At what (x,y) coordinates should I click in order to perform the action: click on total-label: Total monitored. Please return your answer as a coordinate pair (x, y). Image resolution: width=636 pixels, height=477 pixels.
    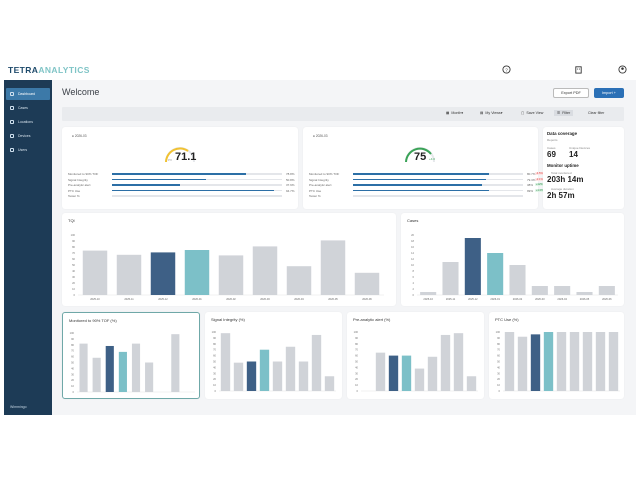
    Looking at the image, I should click on (561, 173).